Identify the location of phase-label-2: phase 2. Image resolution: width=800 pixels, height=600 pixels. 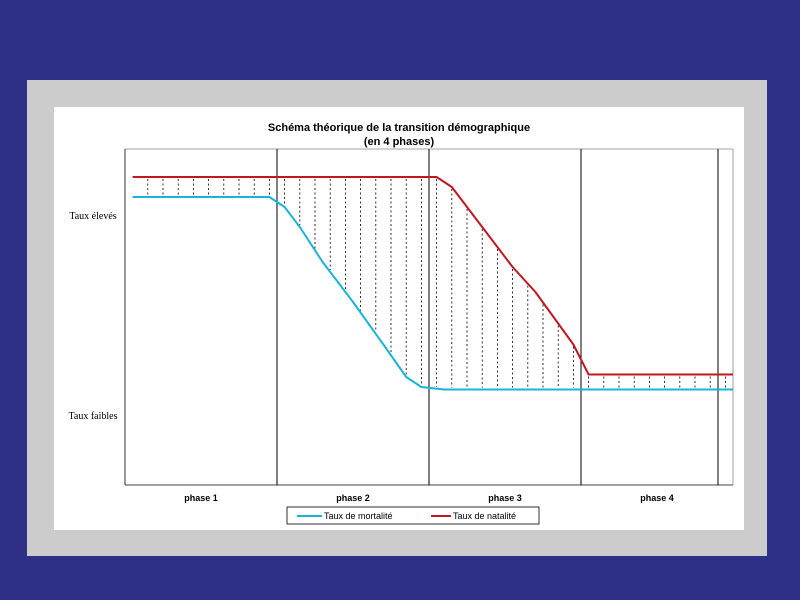
(353, 498).